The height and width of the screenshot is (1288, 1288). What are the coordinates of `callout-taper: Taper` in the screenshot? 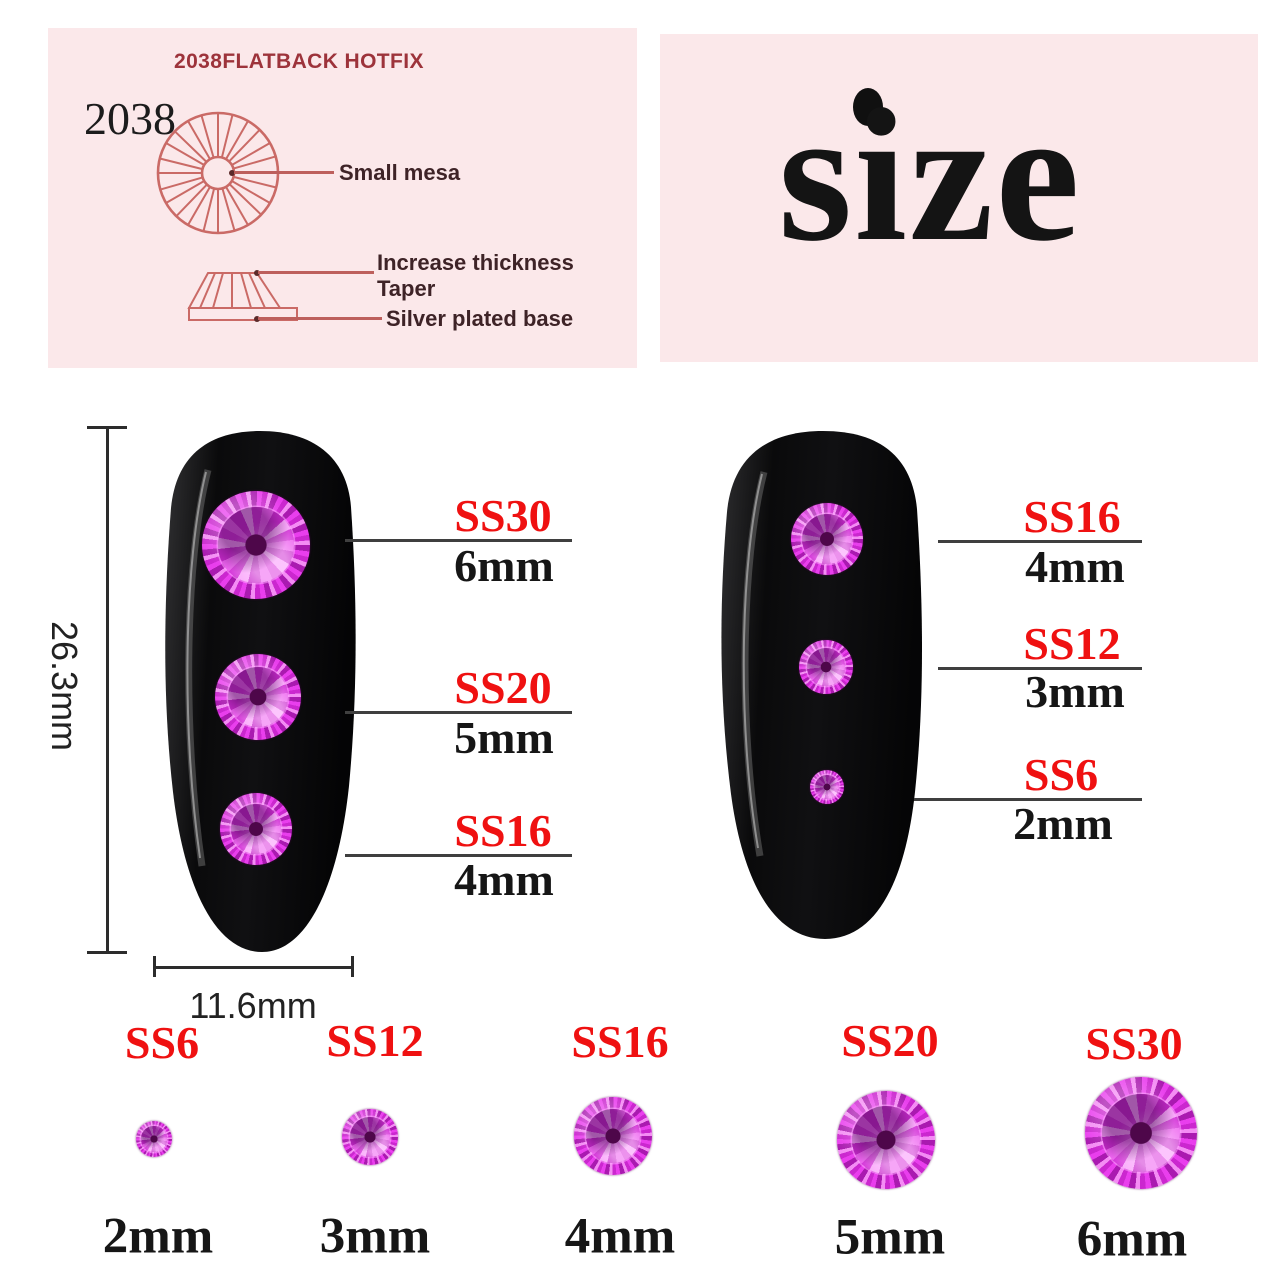 It's located at (406, 288).